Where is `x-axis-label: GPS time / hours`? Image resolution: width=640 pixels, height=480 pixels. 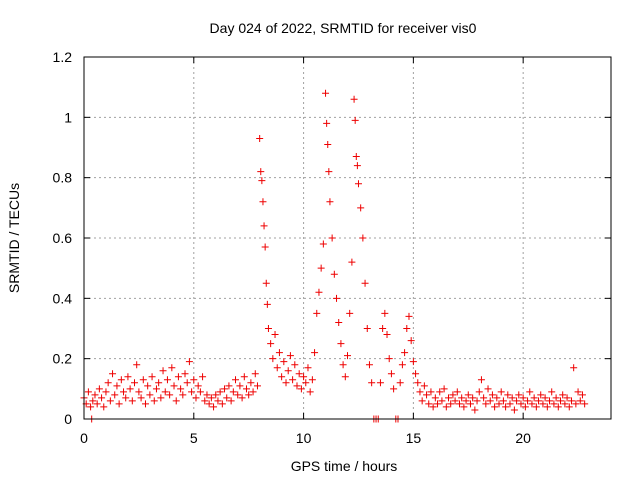
x-axis-label: GPS time / hours is located at coordinates (344, 466).